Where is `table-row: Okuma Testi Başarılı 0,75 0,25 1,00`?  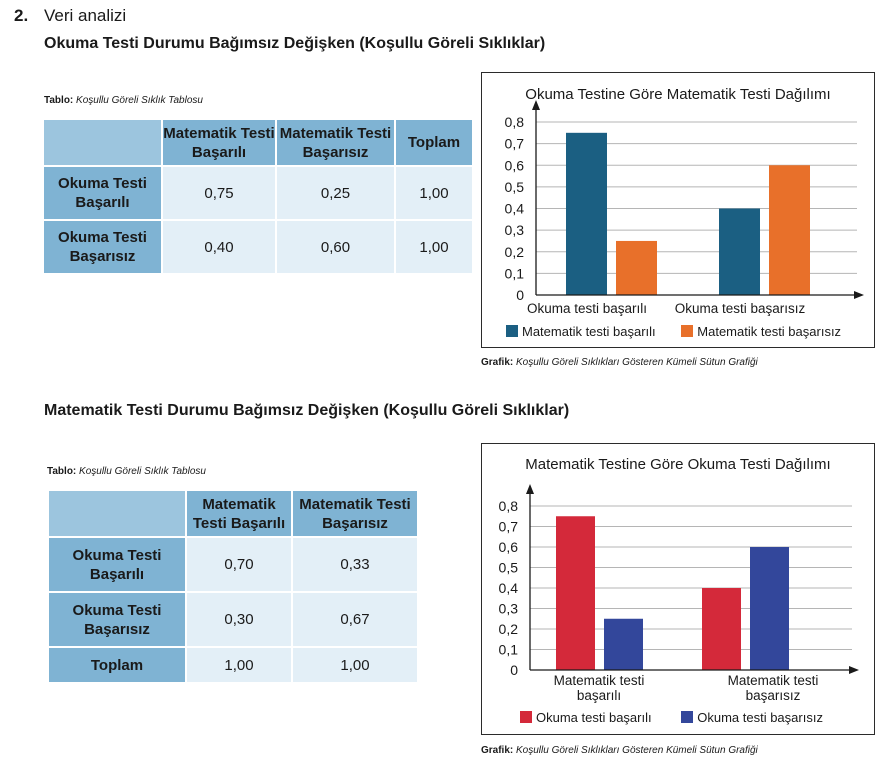 table-row: Okuma Testi Başarılı 0,75 0,25 1,00 is located at coordinates (258, 193).